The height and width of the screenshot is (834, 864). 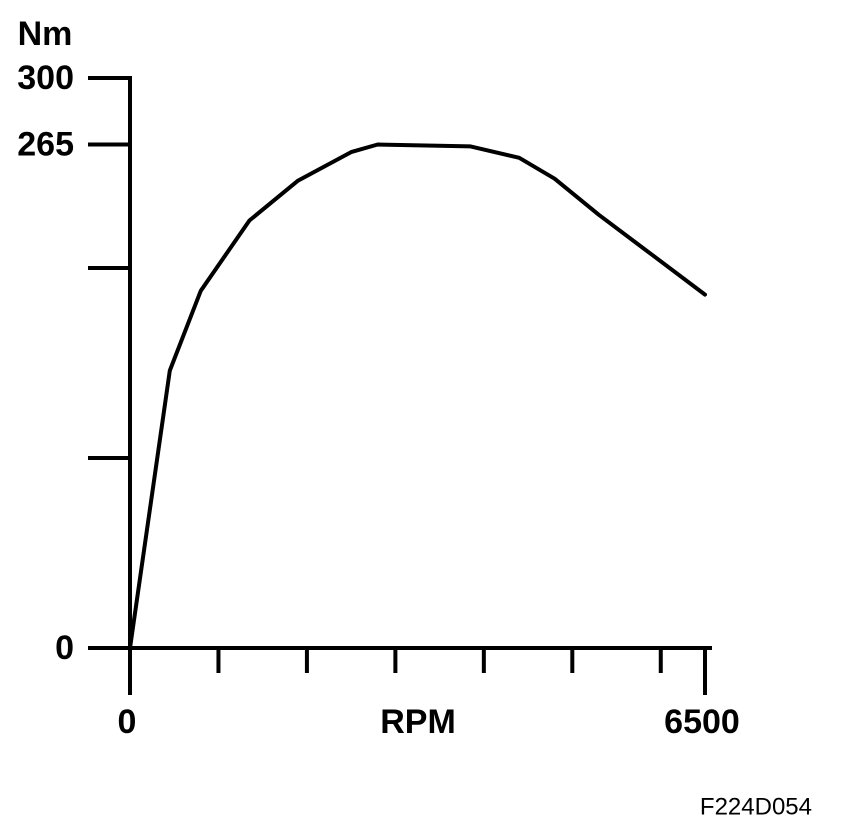 What do you see at coordinates (756, 806) in the screenshot?
I see `figure-code: F224D054` at bounding box center [756, 806].